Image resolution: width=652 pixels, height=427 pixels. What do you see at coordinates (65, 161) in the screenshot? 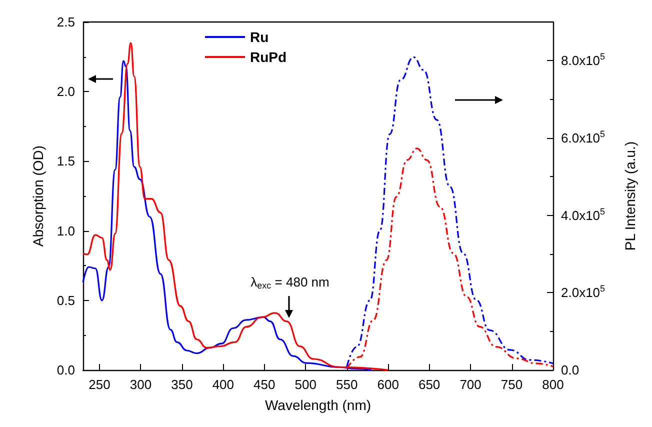
I see `y-tick-label: 1.5` at bounding box center [65, 161].